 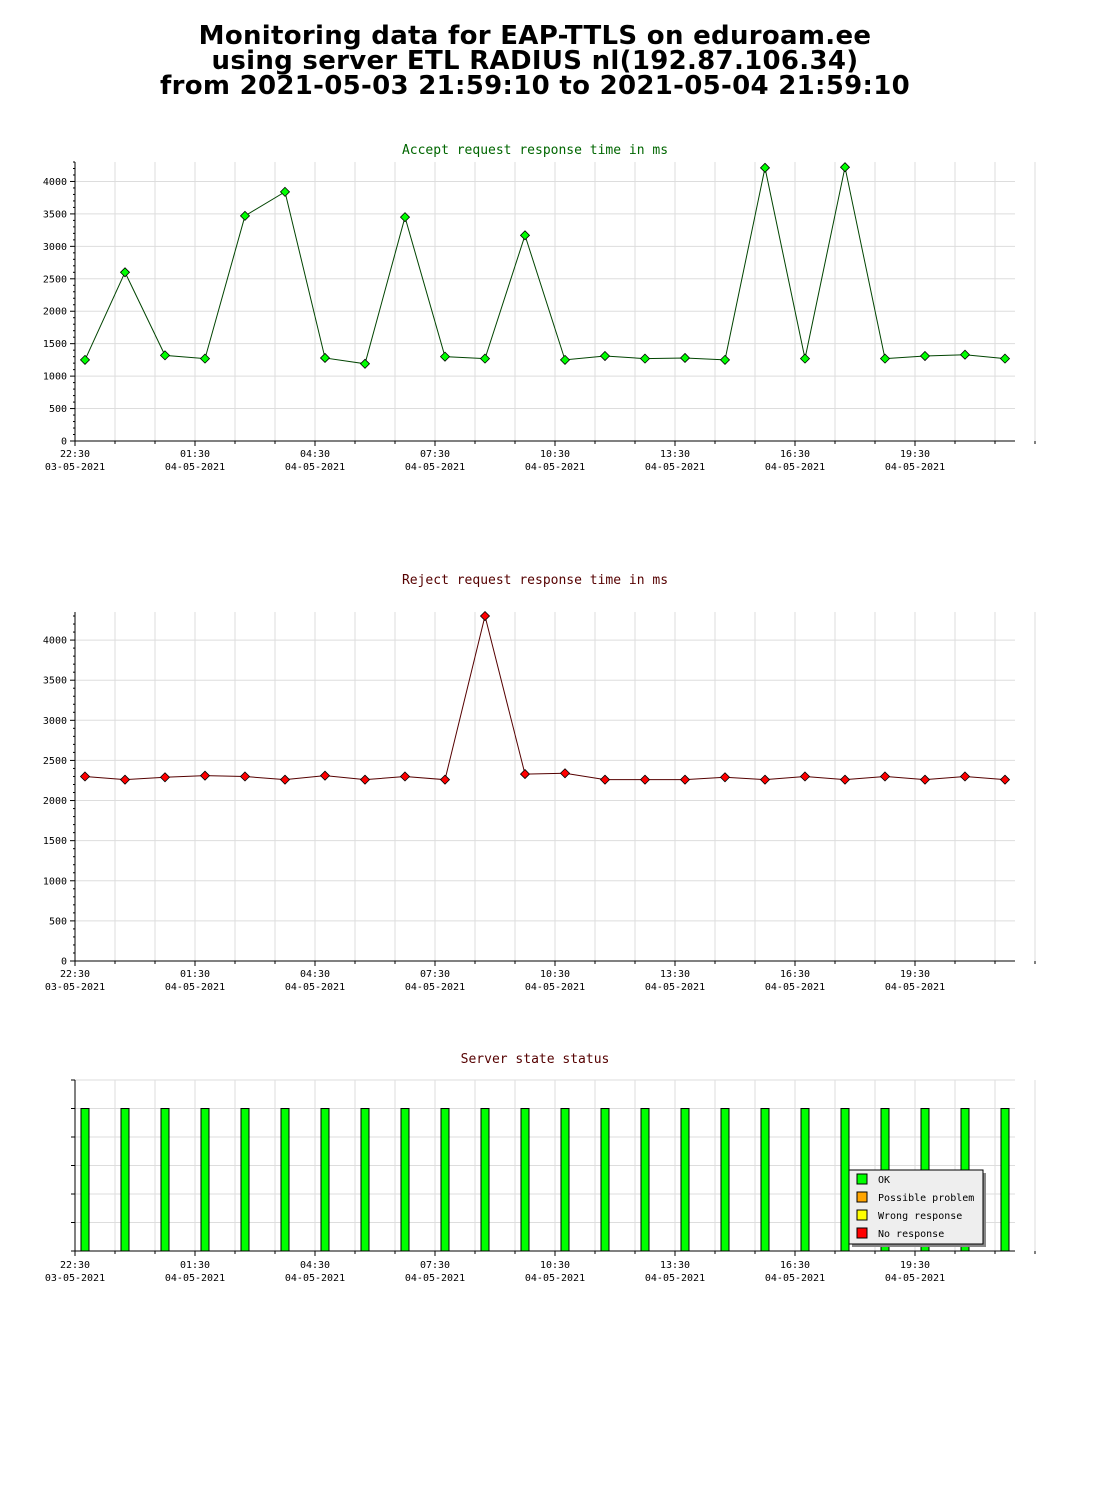 What do you see at coordinates (75, 1265) in the screenshot?
I see `x-tick-label-time: 22:30` at bounding box center [75, 1265].